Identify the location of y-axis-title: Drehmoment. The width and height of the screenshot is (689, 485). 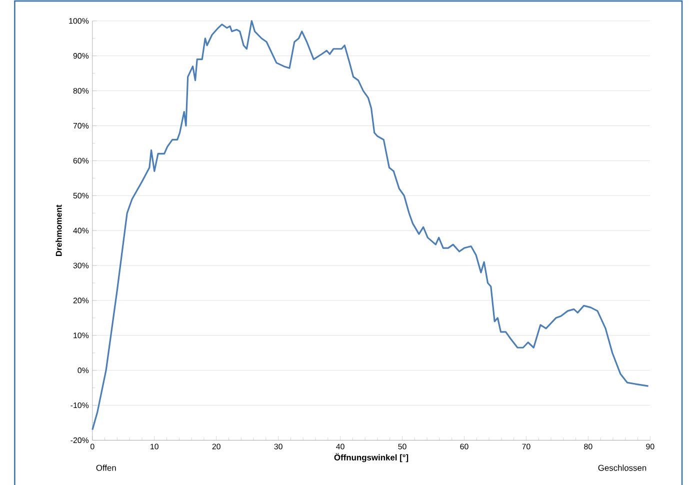
(59, 230).